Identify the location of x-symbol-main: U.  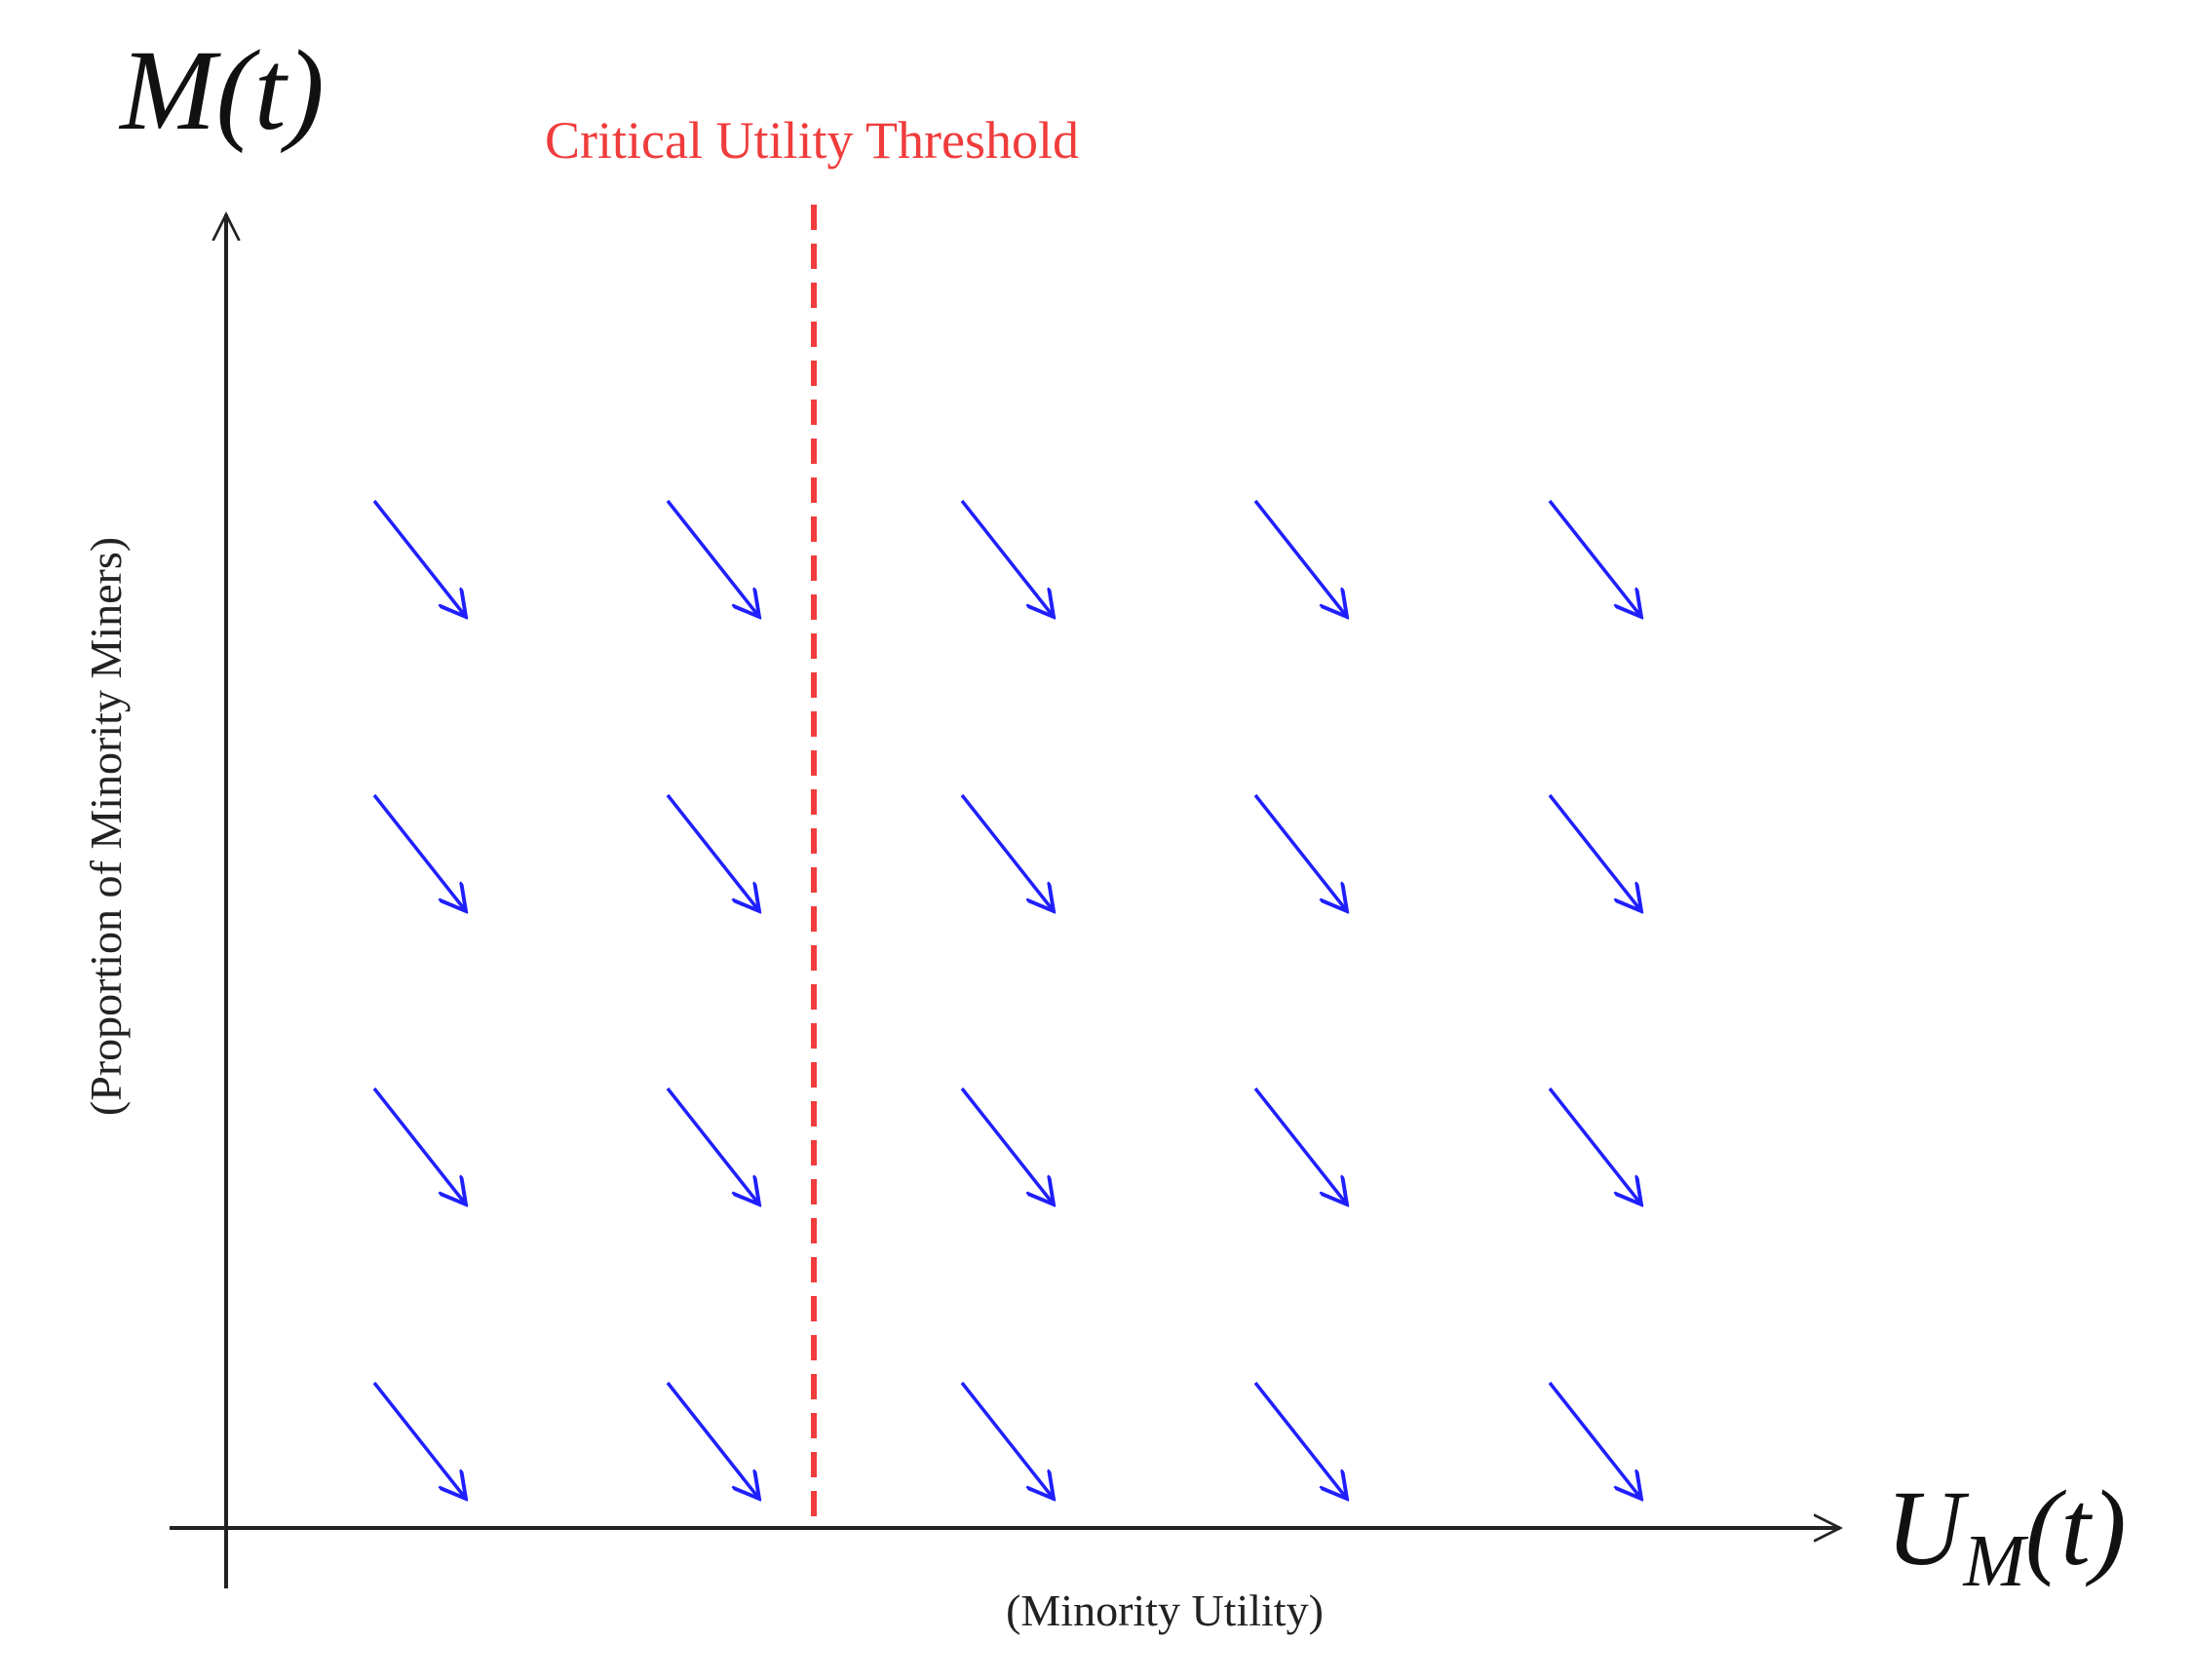
(1928, 1528).